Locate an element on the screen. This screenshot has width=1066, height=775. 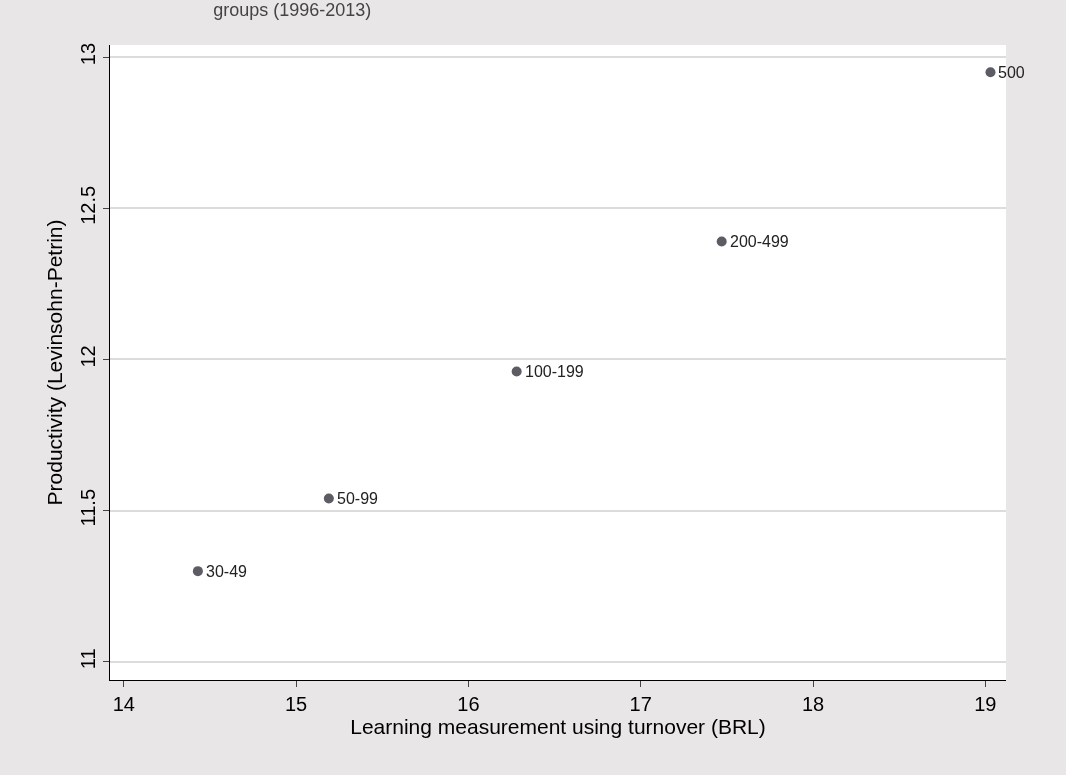
x-axis-title: Learning measurement using turnover (BRL) is located at coordinates (558, 726).